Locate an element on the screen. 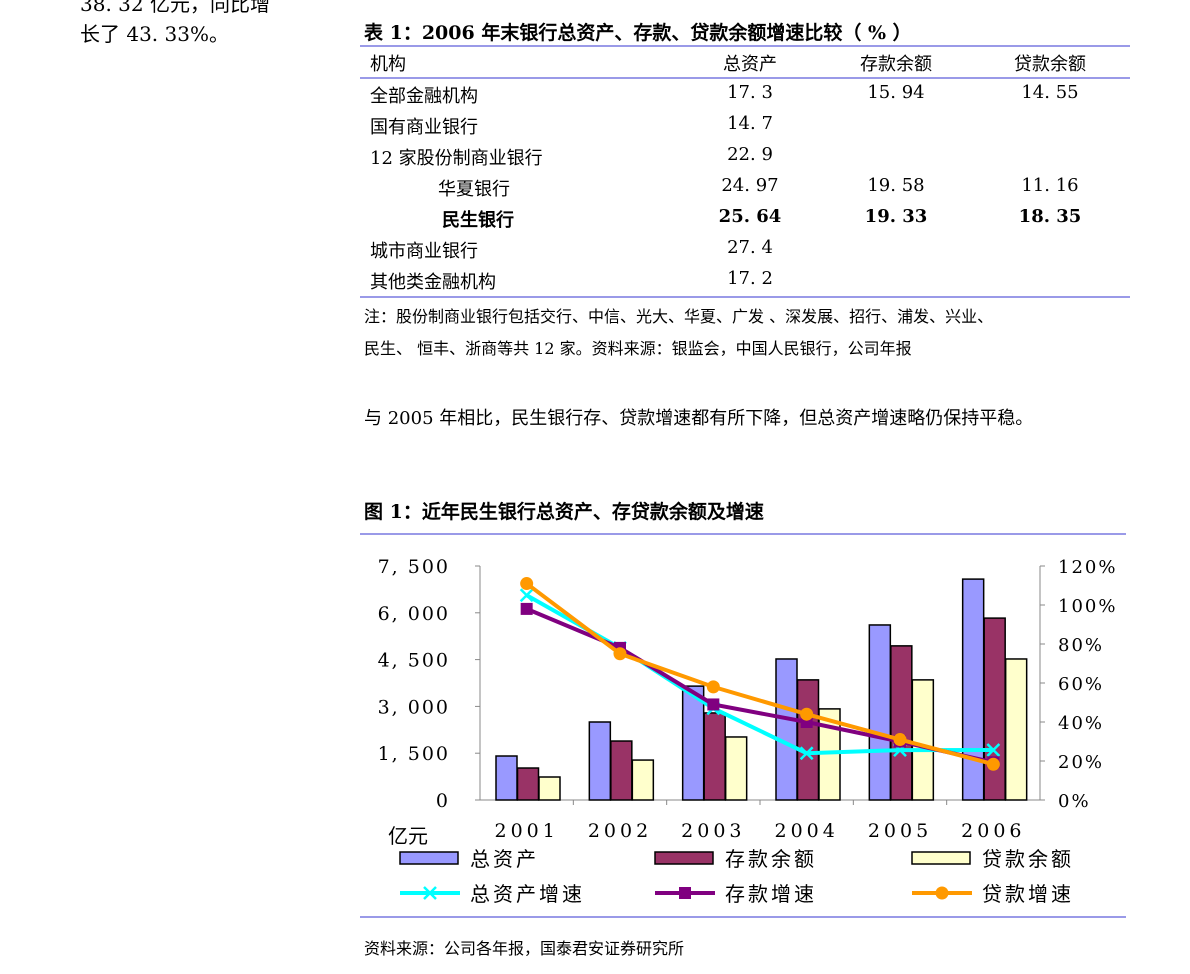  legend-label: 总资产 is located at coordinates (504, 859).